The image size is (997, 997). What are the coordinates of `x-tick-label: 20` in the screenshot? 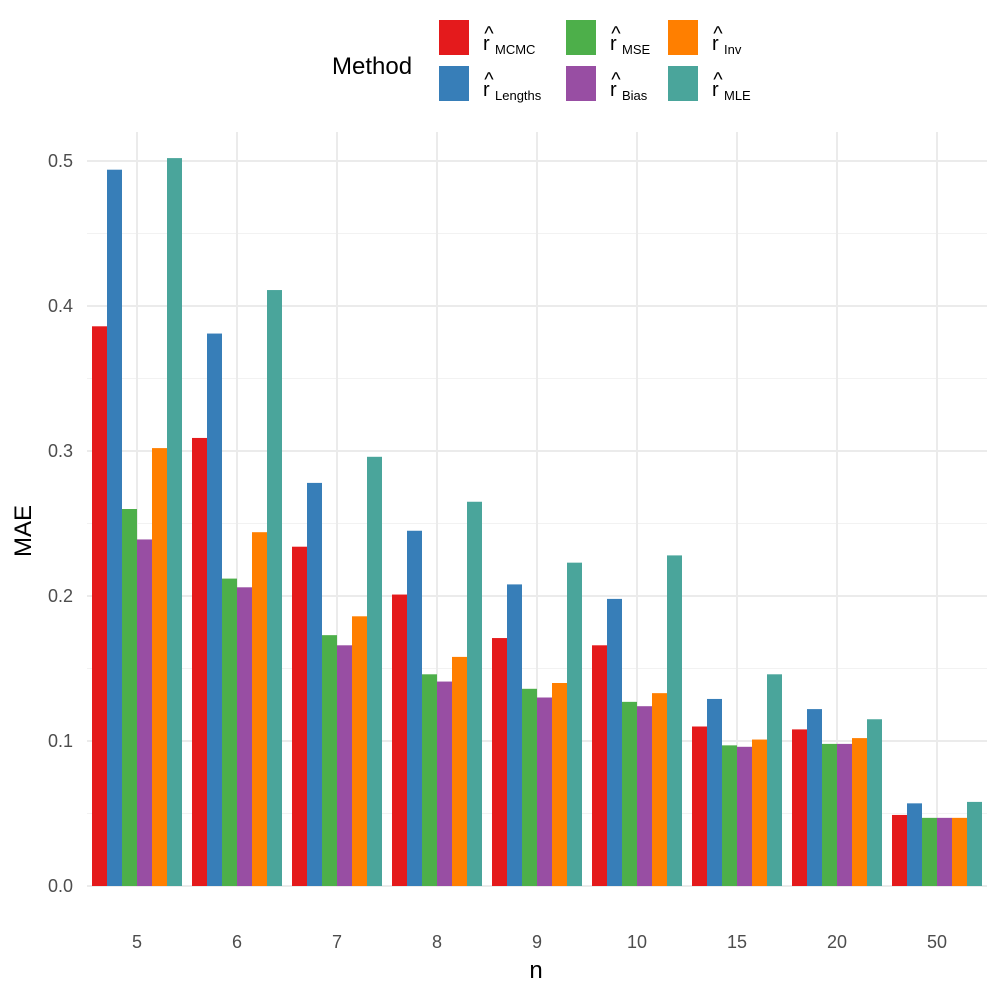 It's located at (837, 942).